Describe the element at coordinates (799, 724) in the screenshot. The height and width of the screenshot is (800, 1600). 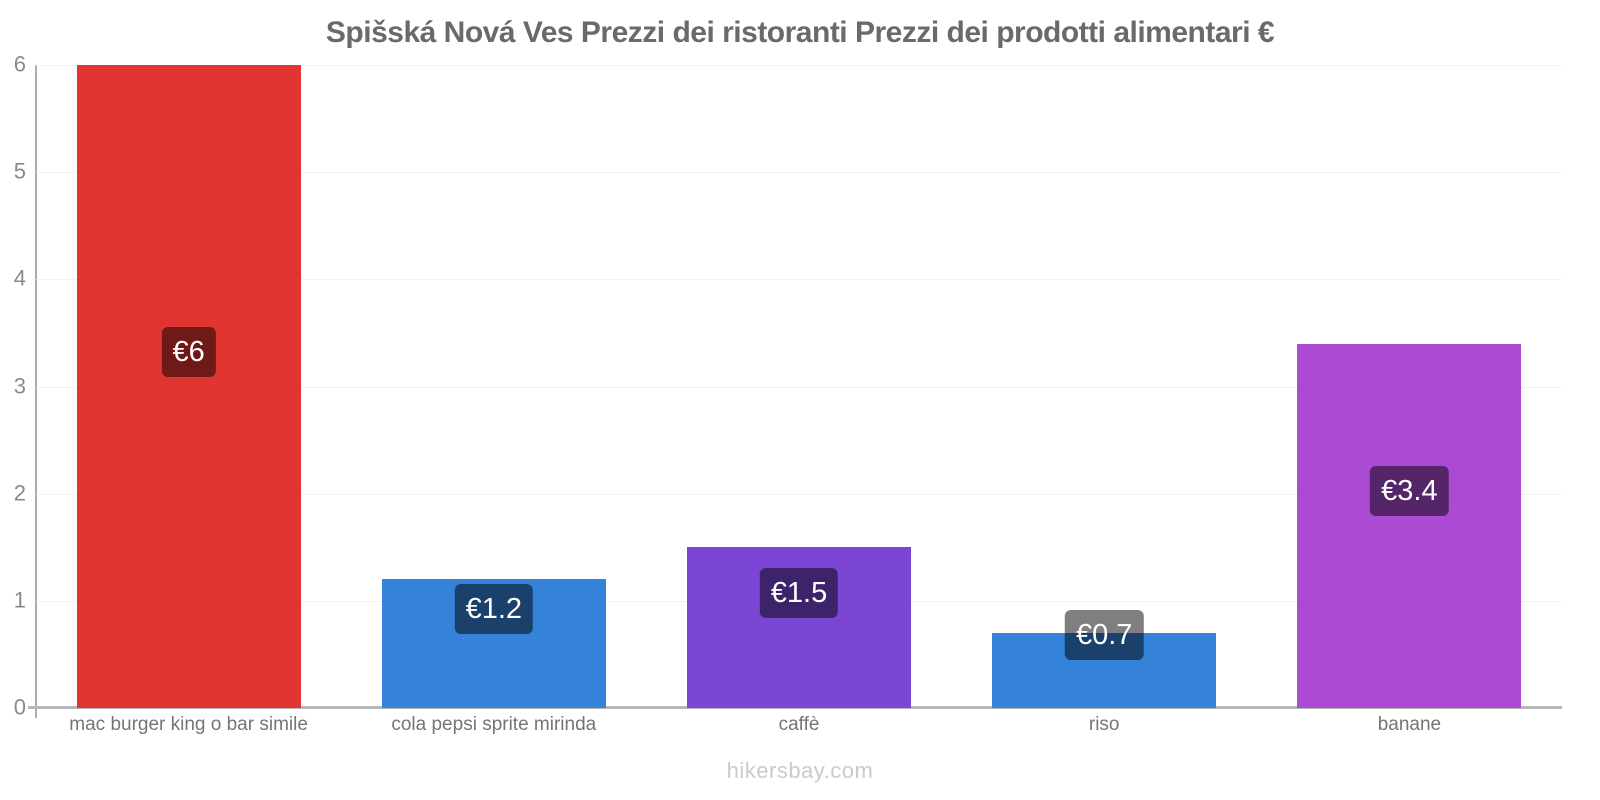
I see `x-category-label: caffè` at that location.